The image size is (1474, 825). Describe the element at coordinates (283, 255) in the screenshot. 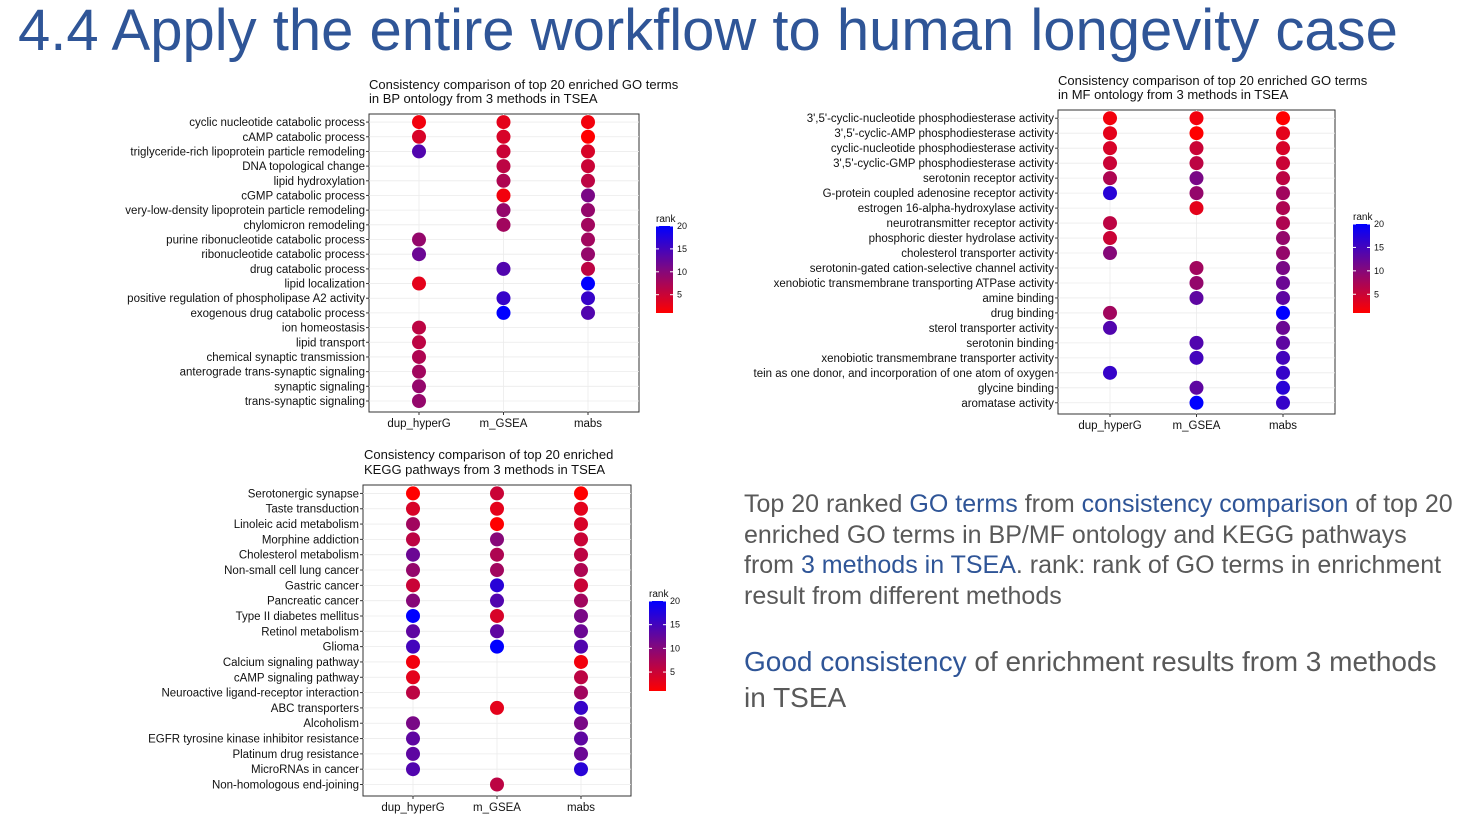

I see `bp-term-label: ribonucleotide catabolic process` at that location.